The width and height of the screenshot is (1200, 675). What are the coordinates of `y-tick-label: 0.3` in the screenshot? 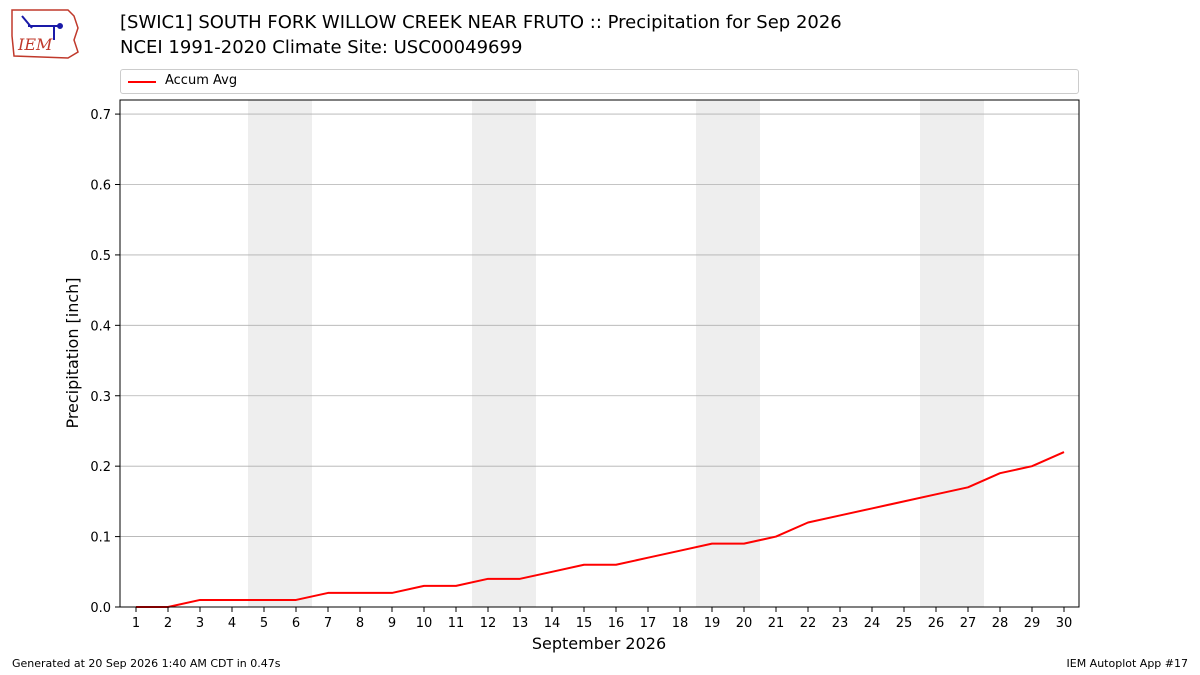 It's located at (100, 397).